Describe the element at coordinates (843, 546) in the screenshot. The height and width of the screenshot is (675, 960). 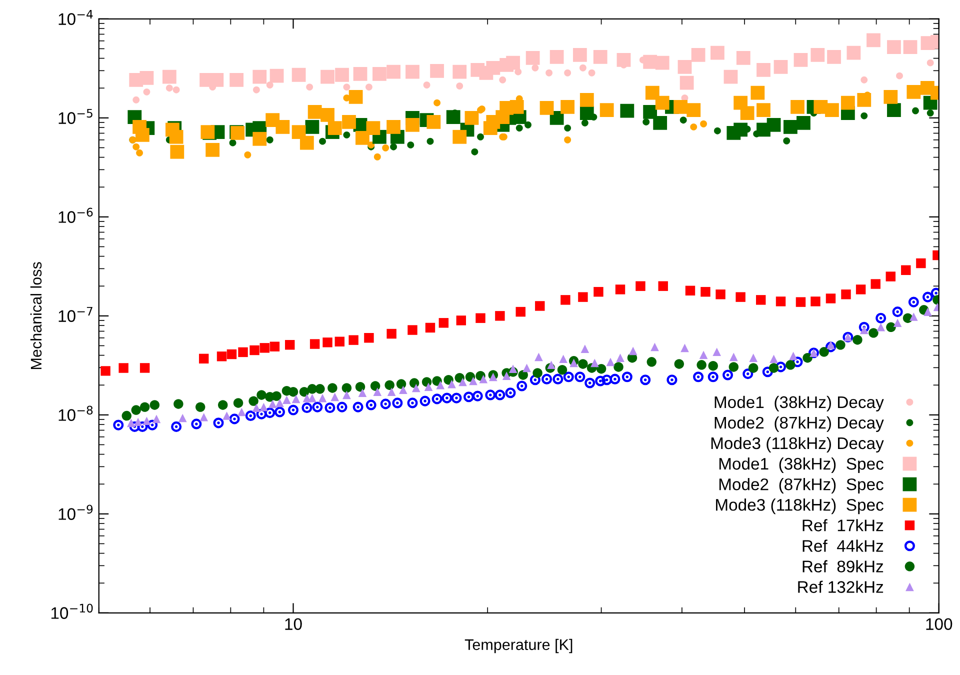
I see `legend-label: Ref 44kHz` at that location.